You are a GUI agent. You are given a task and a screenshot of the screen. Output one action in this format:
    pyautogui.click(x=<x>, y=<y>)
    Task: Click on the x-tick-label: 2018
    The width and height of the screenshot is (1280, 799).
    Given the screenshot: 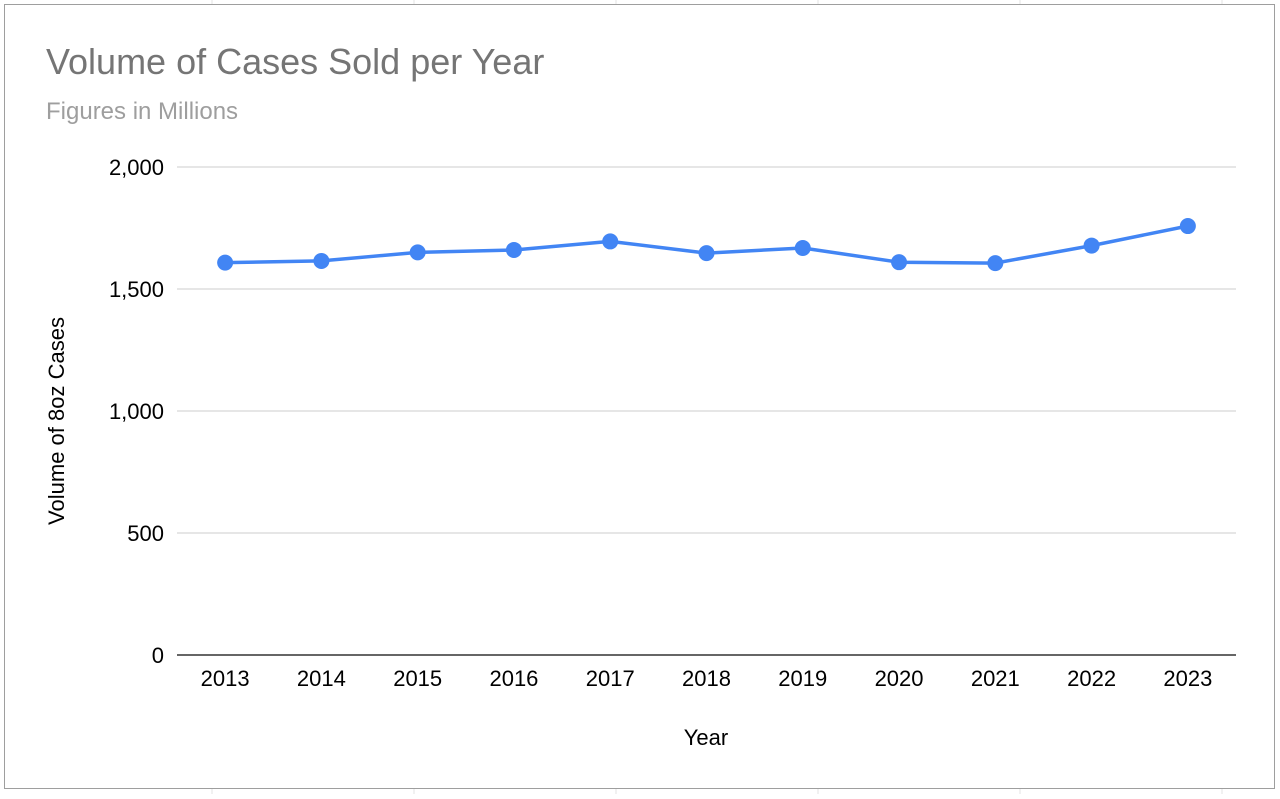 What is the action you would take?
    pyautogui.click(x=706, y=678)
    